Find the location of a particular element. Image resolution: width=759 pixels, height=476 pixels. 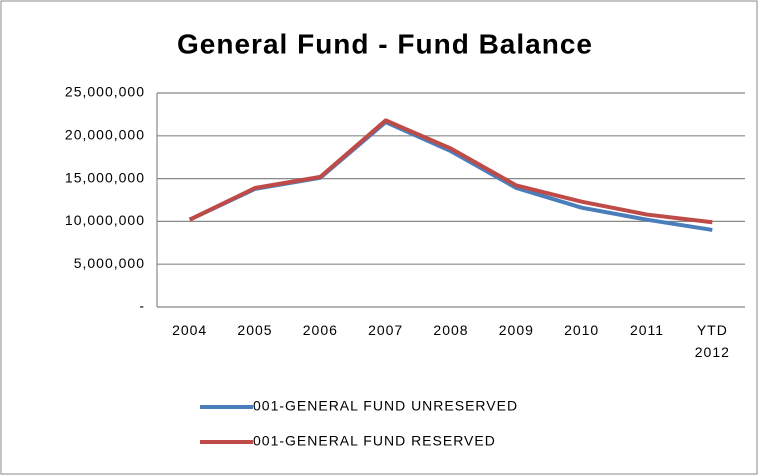

legend-label: 001-GENERAL FUND UNRESERVED is located at coordinates (385, 406).